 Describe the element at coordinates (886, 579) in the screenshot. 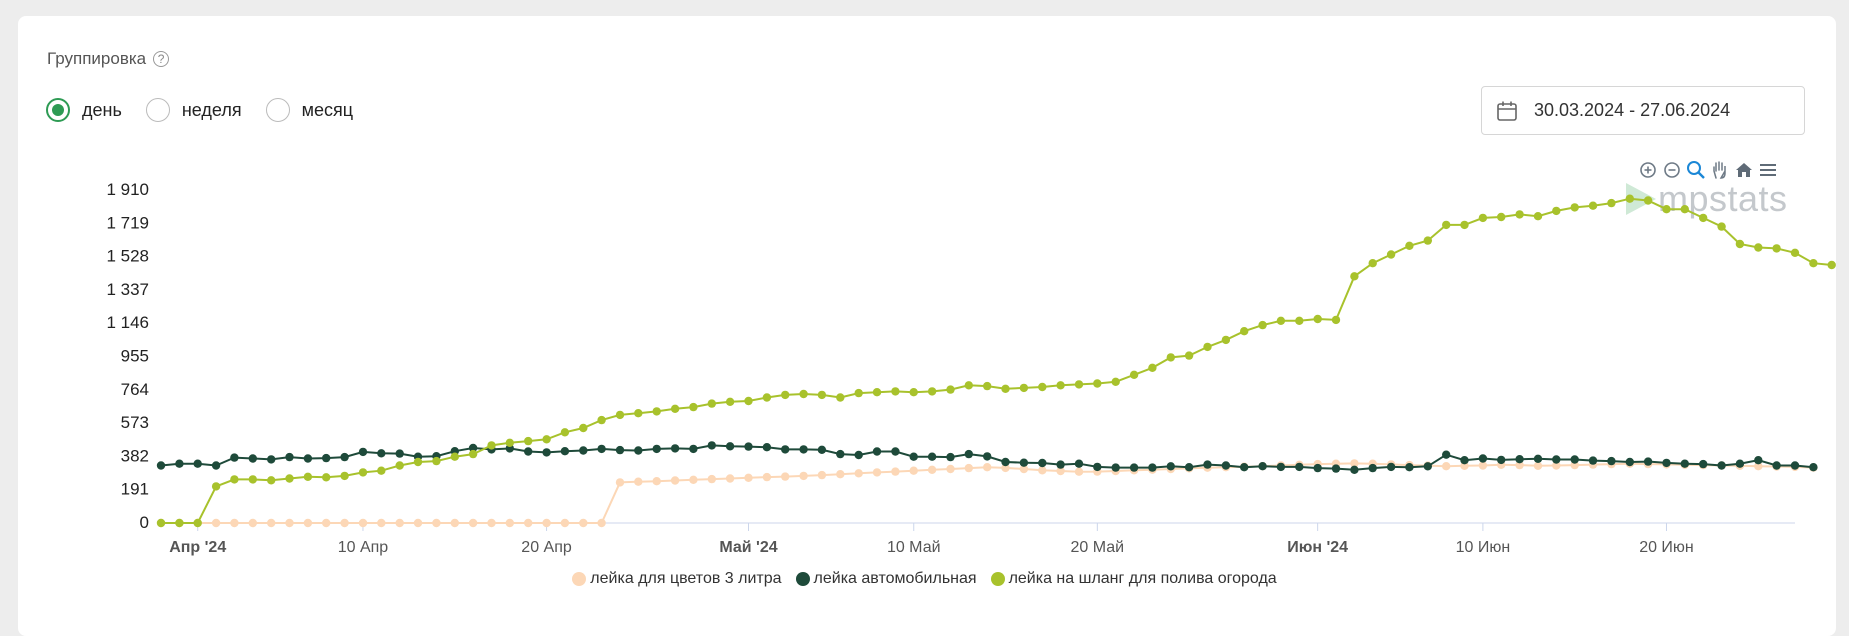

I see `legend-item-series-2: лейка автомобильная` at that location.